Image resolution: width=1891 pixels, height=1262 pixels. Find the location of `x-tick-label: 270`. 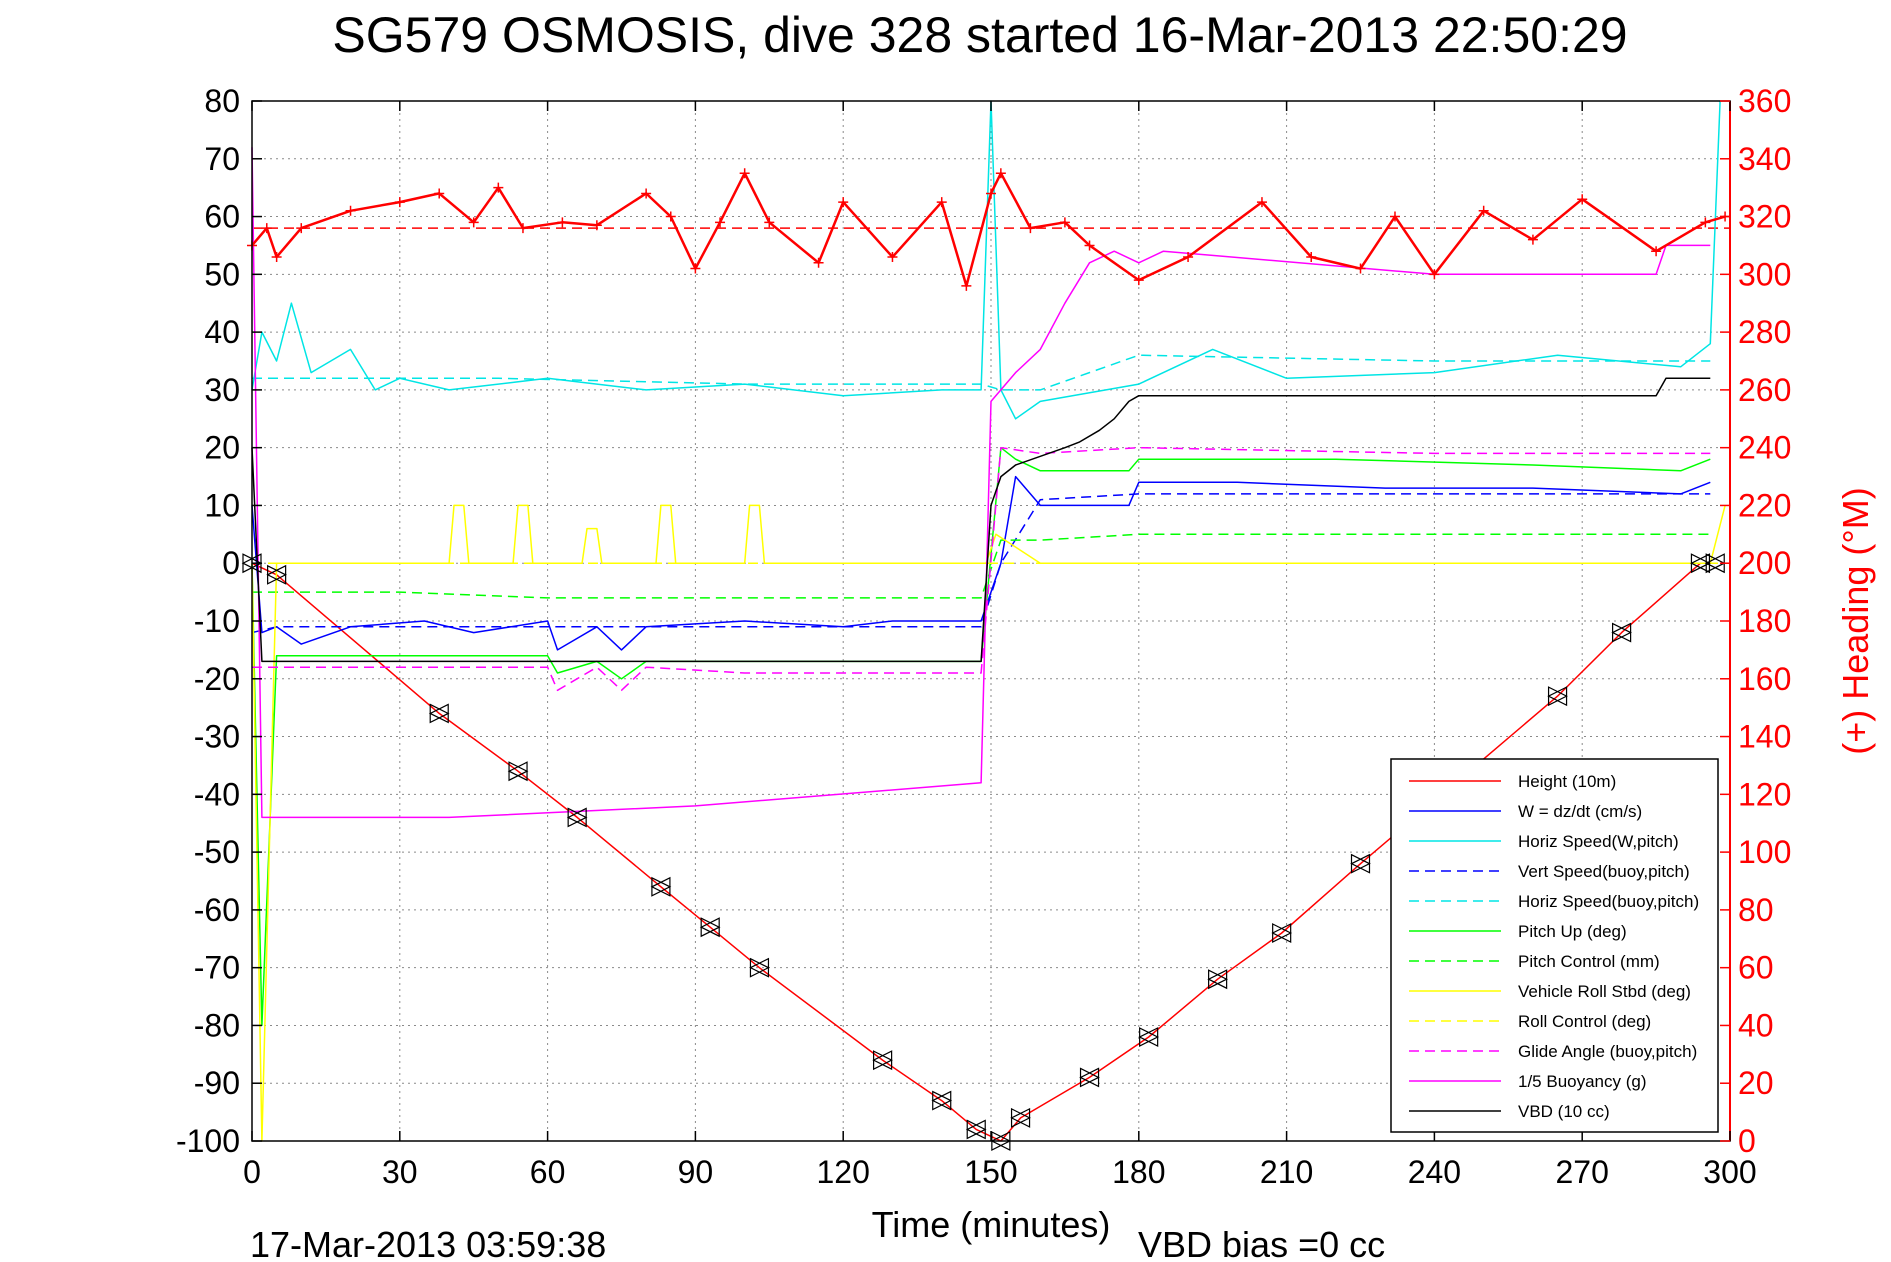

x-tick-label: 270 is located at coordinates (1582, 1172).